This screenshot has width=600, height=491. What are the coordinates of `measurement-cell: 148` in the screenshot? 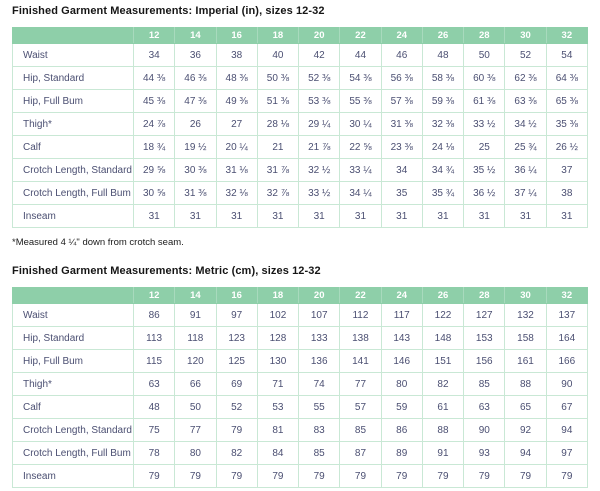 It's located at (443, 338).